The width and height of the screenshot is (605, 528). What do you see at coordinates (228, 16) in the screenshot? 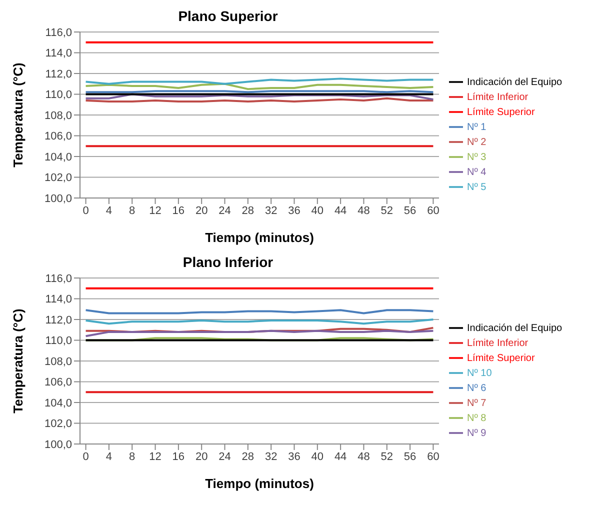
I see `chart-title: Plano Superior` at bounding box center [228, 16].